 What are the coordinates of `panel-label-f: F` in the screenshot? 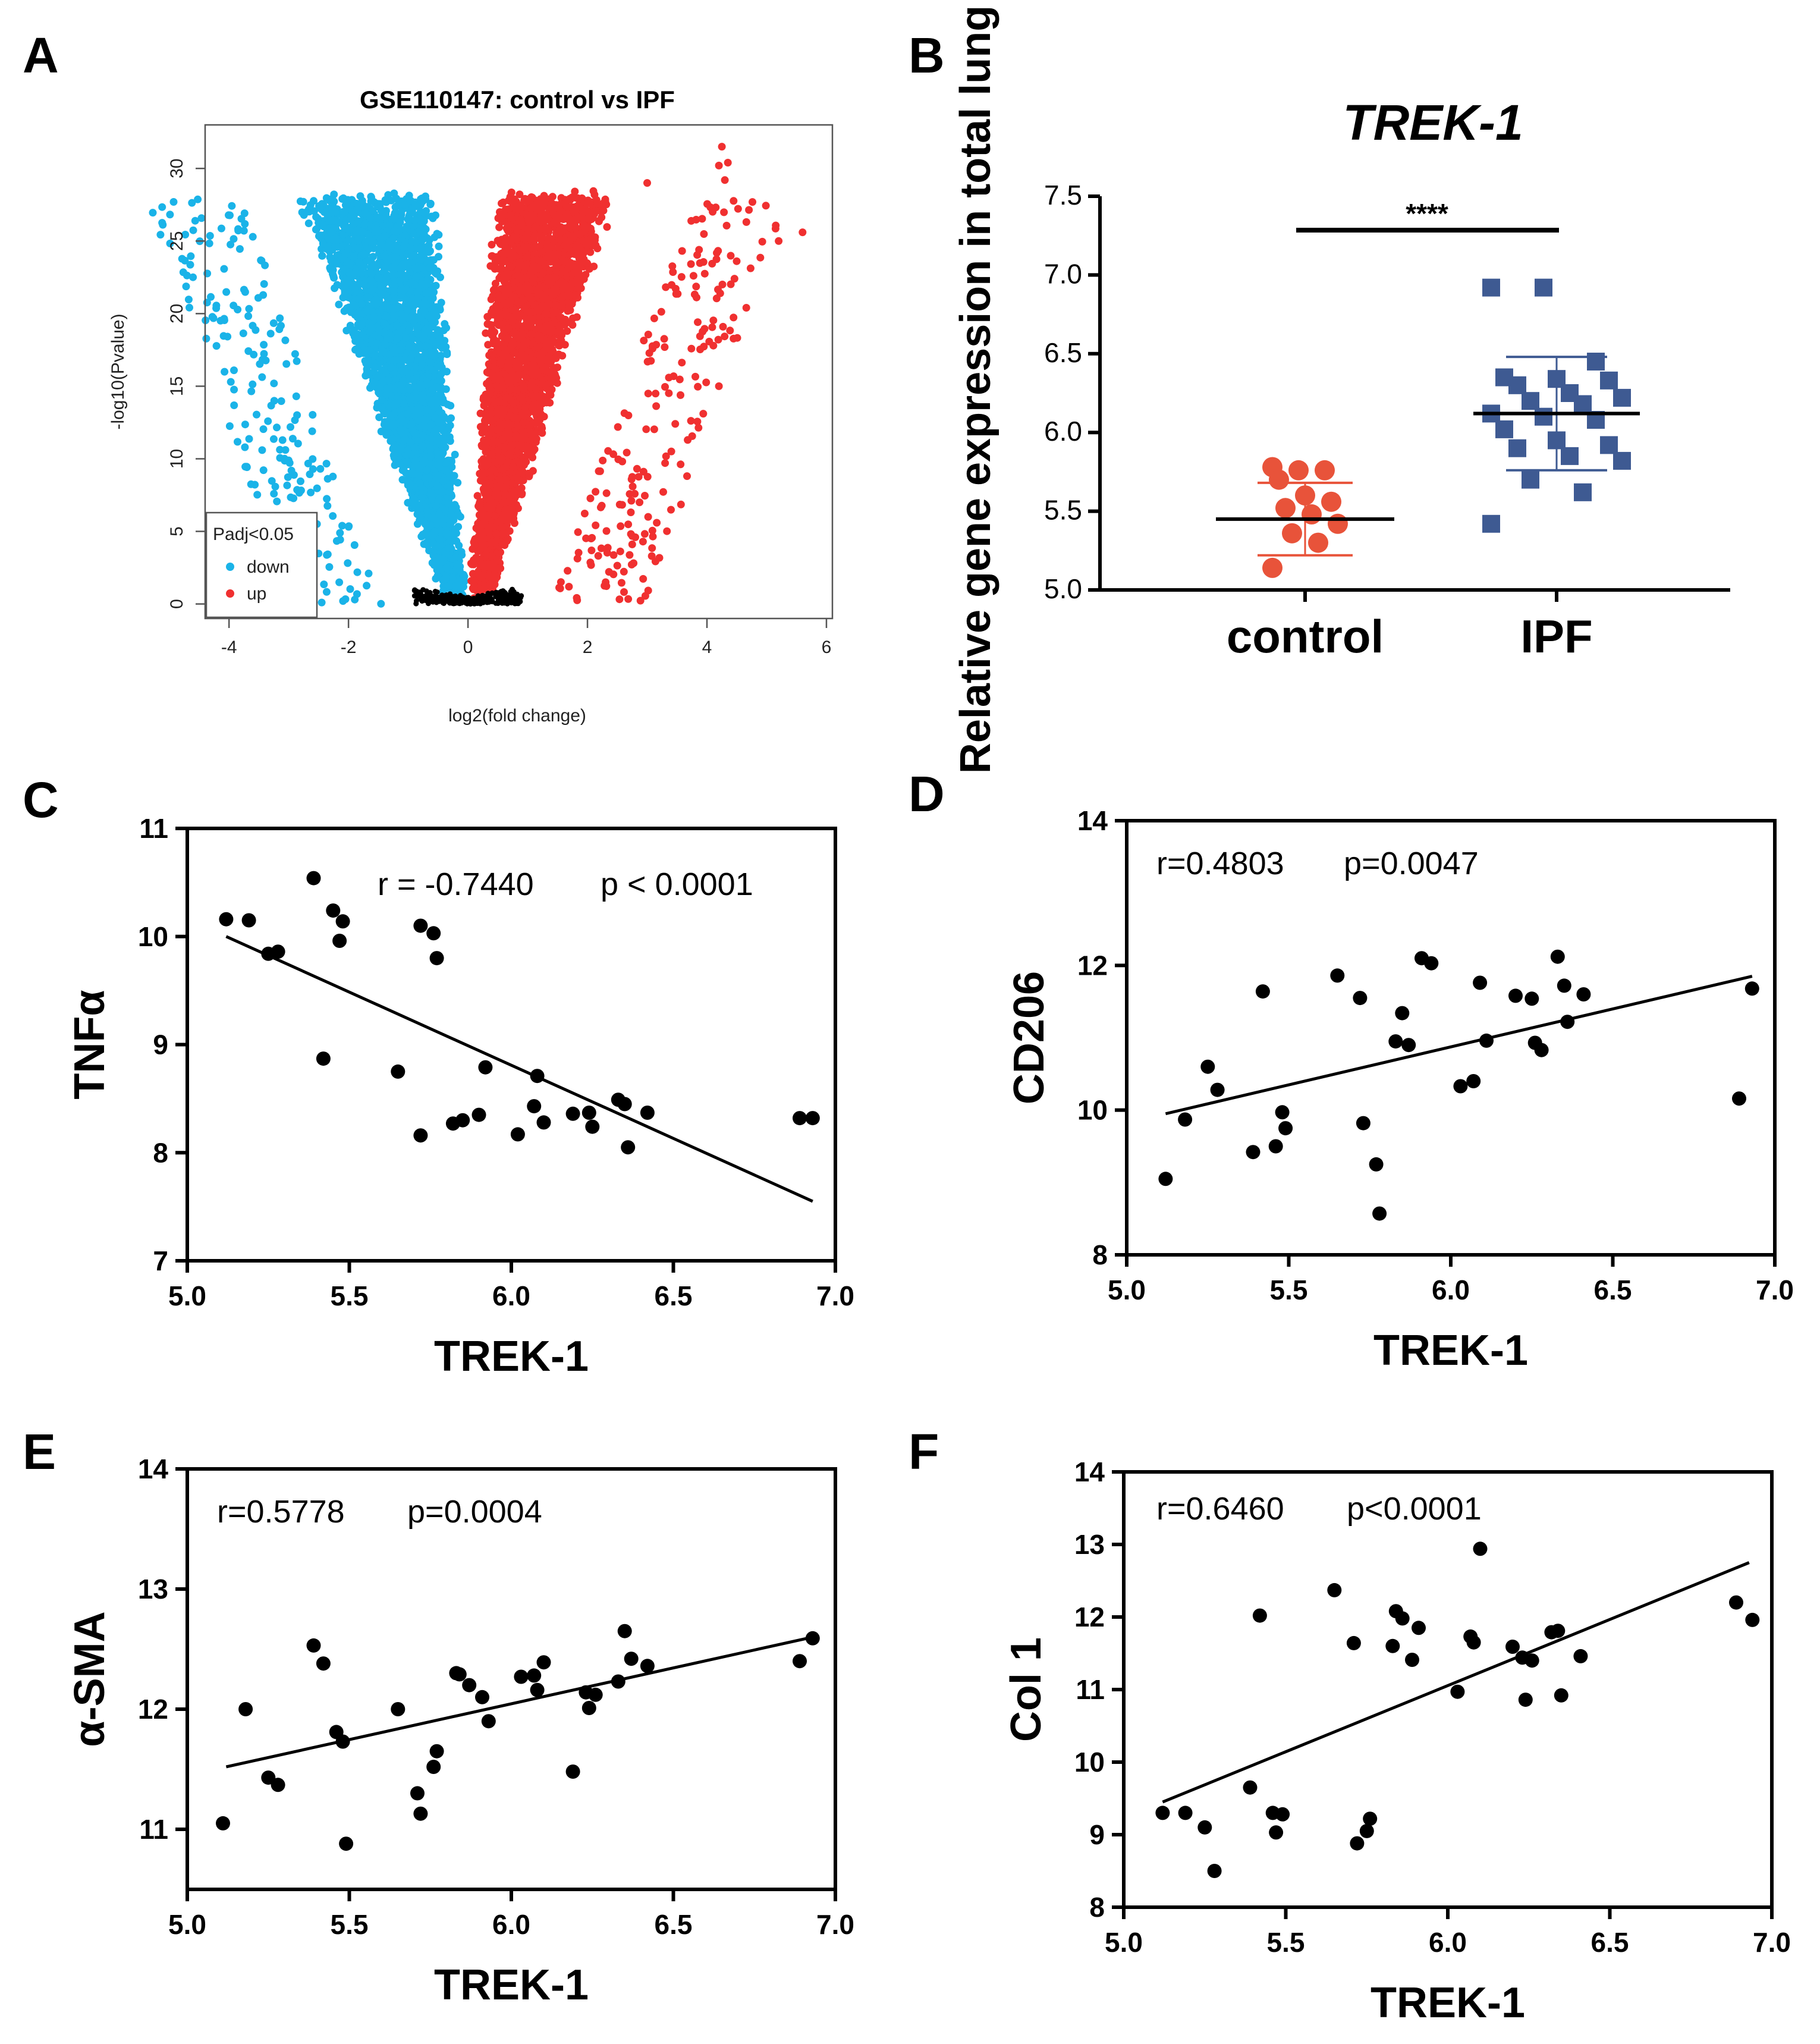 It's located at (924, 1452).